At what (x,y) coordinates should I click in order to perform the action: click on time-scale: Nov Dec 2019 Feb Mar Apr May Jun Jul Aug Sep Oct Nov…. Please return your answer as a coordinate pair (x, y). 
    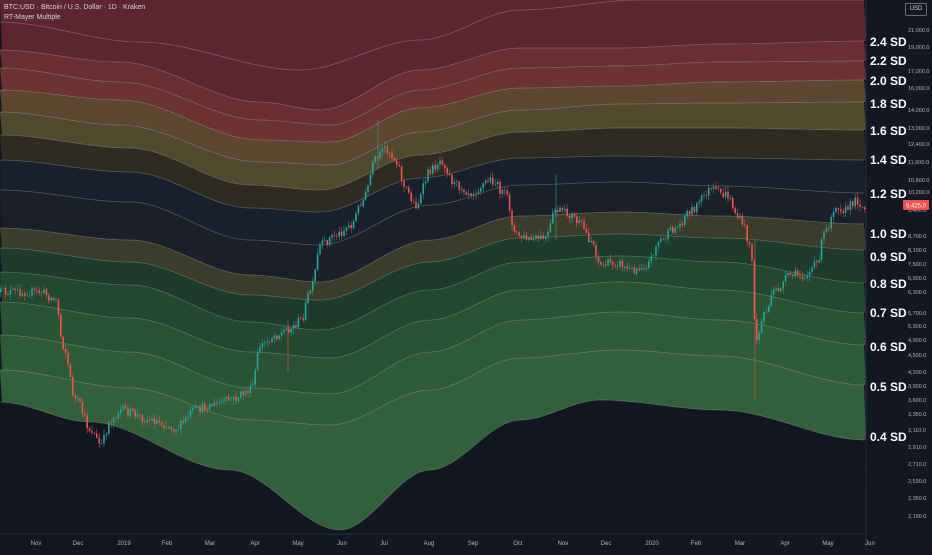
    Looking at the image, I should click on (453, 544).